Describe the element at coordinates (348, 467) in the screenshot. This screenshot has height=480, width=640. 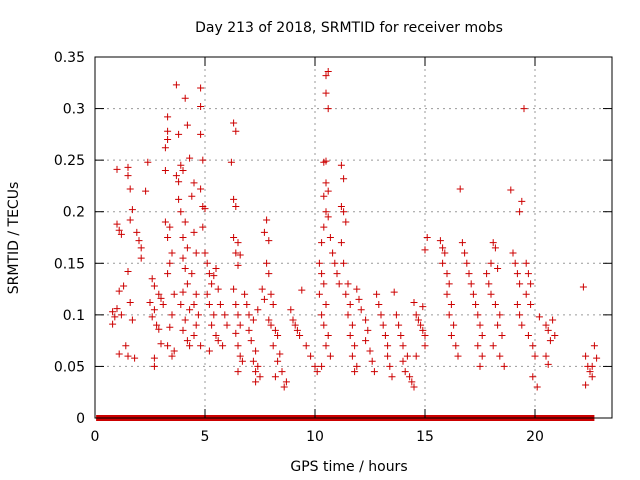
I see `x-axis-label: GPS time / hours` at that location.